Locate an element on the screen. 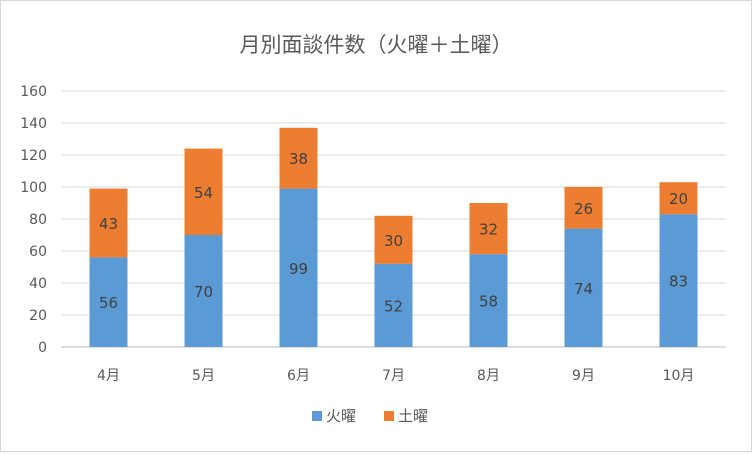 Image resolution: width=752 pixels, height=455 pixels. data-label: 74 is located at coordinates (583, 289).